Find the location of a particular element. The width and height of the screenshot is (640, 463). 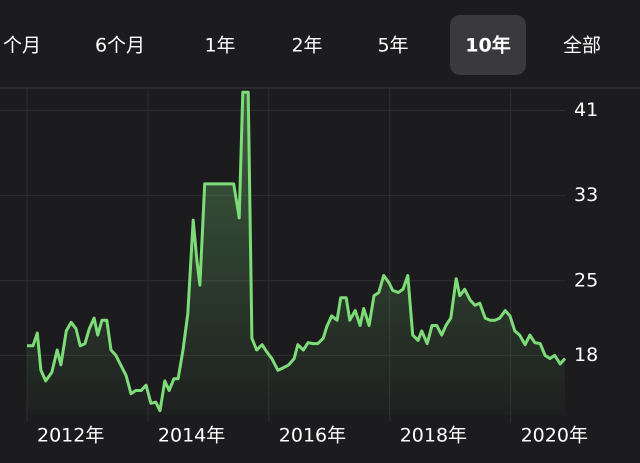

x-tick-label: 2016年 is located at coordinates (312, 436).